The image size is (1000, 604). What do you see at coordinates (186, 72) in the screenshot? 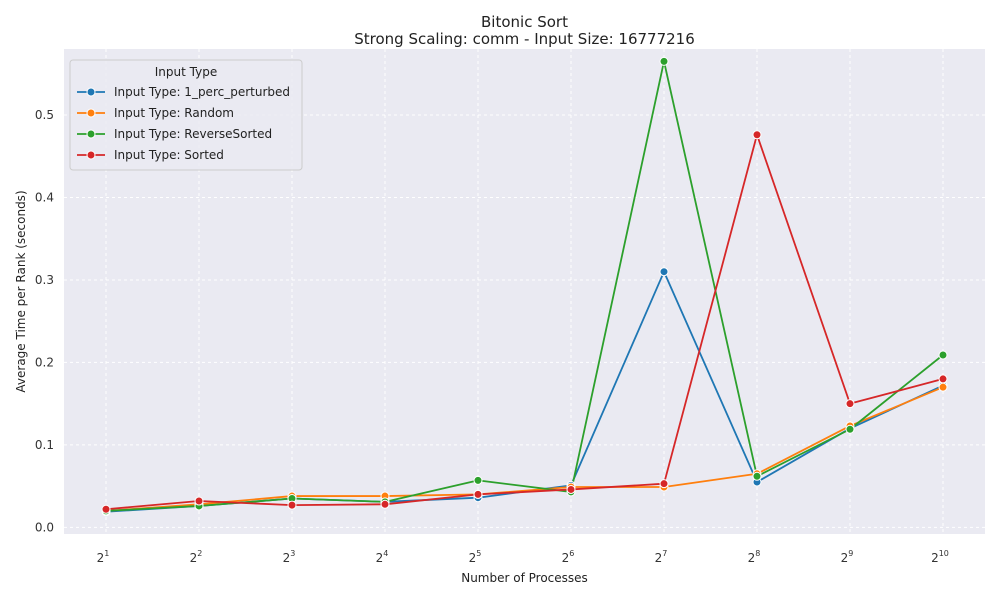
I see `legend-title: Input Type` at bounding box center [186, 72].